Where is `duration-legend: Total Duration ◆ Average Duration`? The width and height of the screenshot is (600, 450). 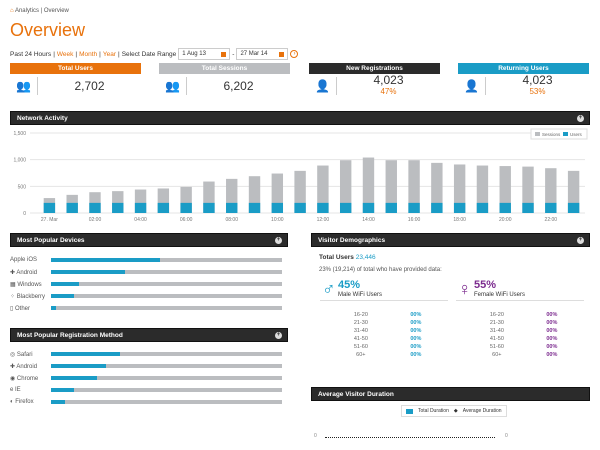
duration-legend: Total Duration ◆ Average Duration is located at coordinates (454, 411).